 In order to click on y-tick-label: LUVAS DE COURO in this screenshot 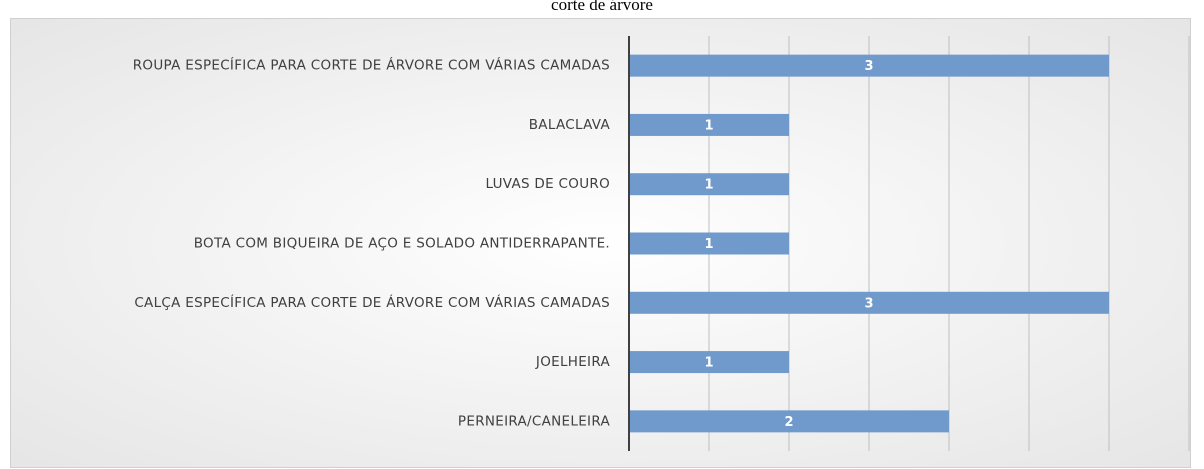, I will do `click(547, 184)`.